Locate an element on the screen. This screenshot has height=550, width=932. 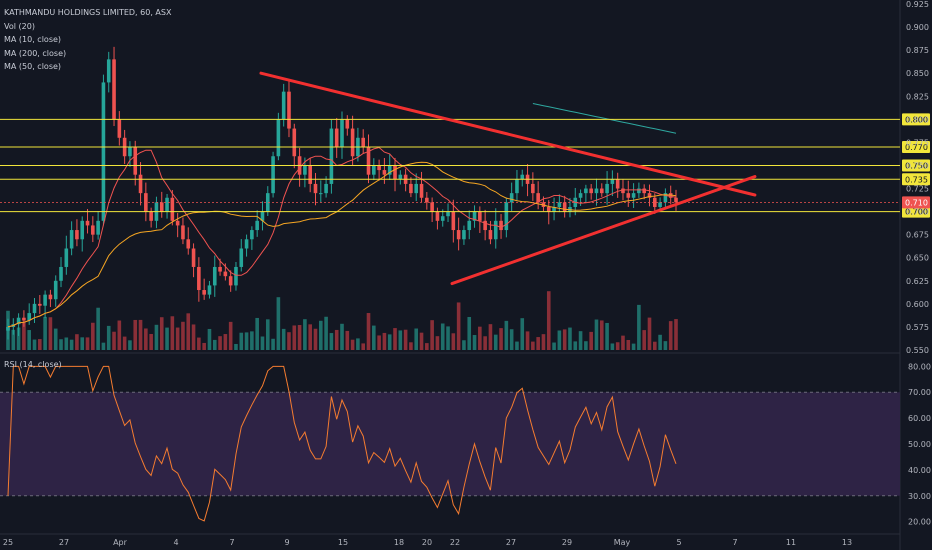
time-tick-label: 11 is located at coordinates (791, 542).